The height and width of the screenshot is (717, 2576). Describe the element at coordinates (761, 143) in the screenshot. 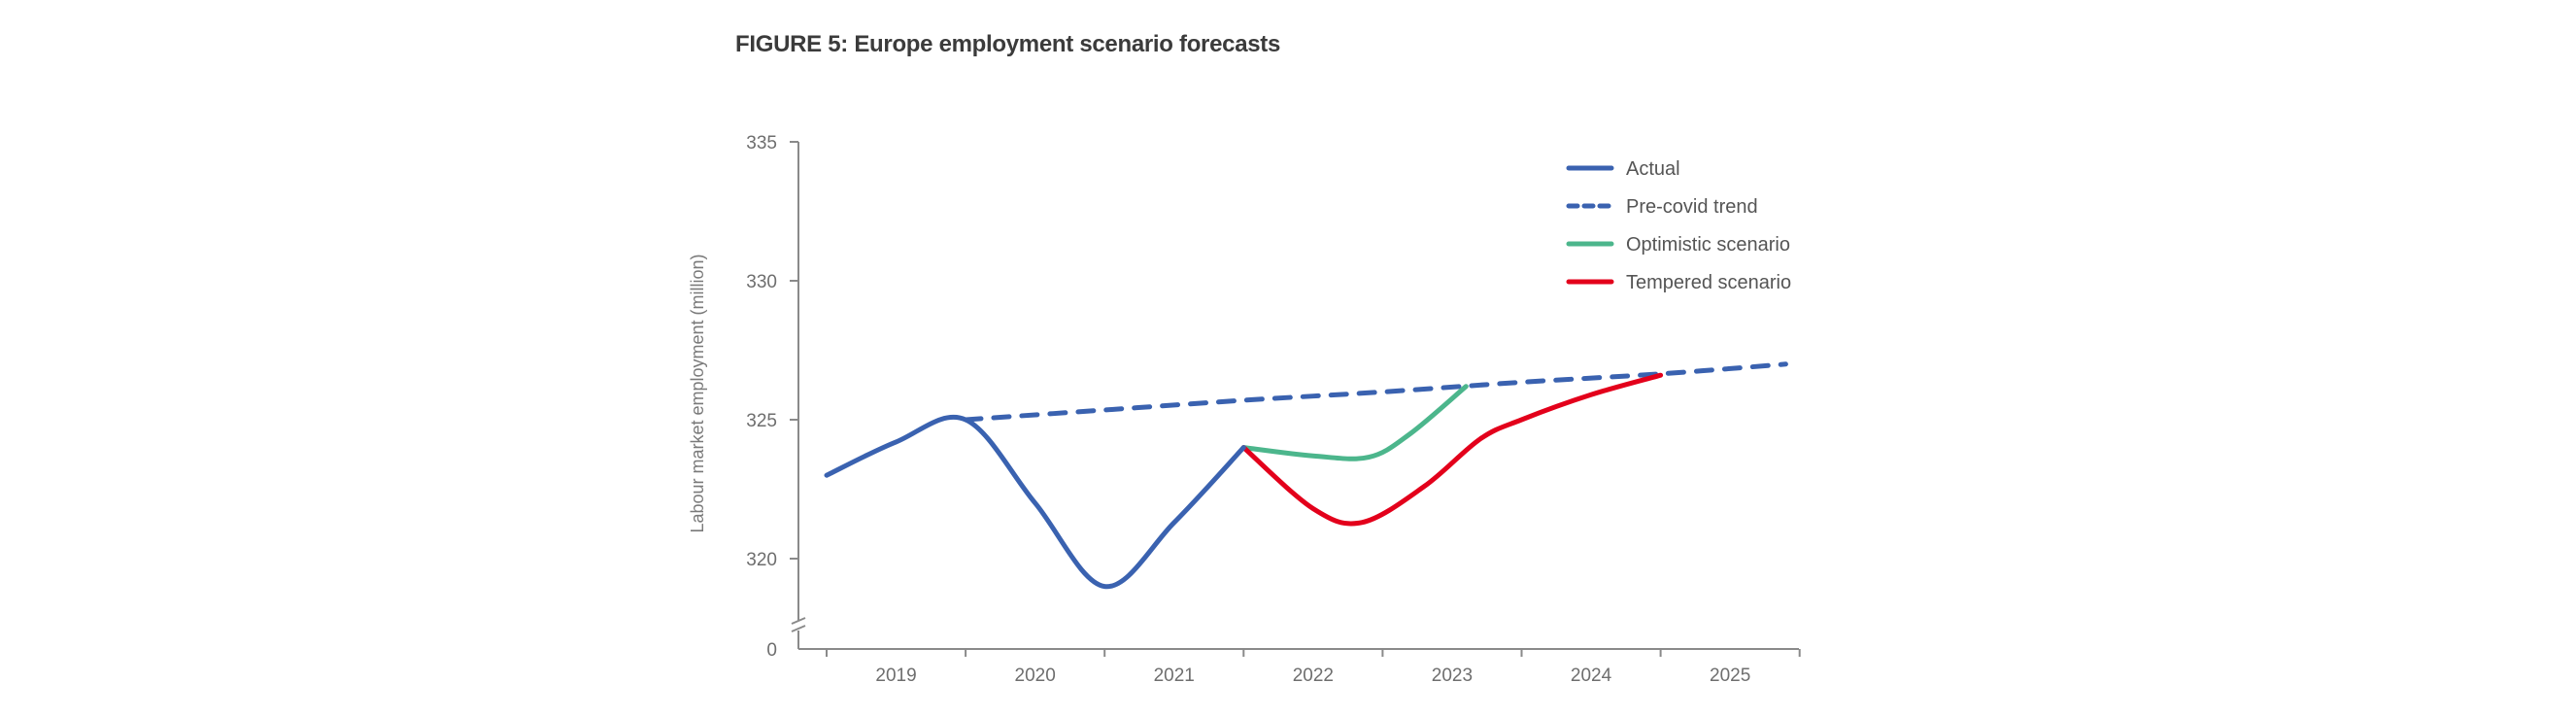

I see `y-tick-label: 335` at that location.